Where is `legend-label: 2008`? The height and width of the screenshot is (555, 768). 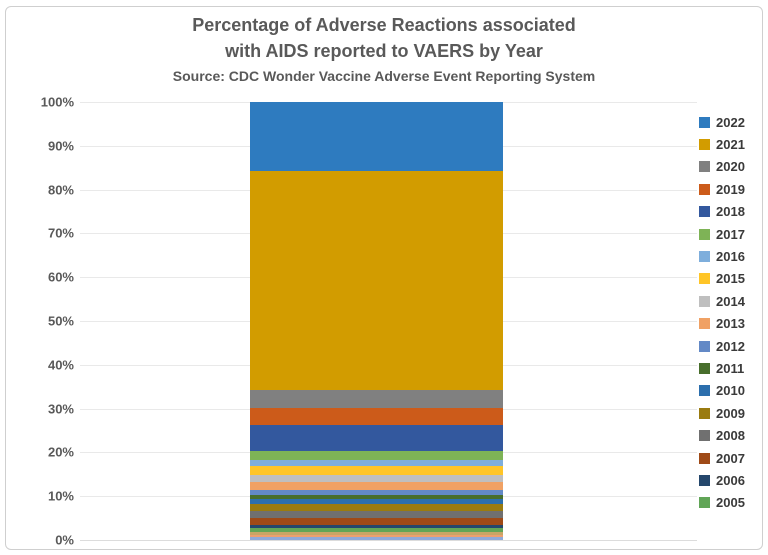
legend-label: 2008 is located at coordinates (730, 436).